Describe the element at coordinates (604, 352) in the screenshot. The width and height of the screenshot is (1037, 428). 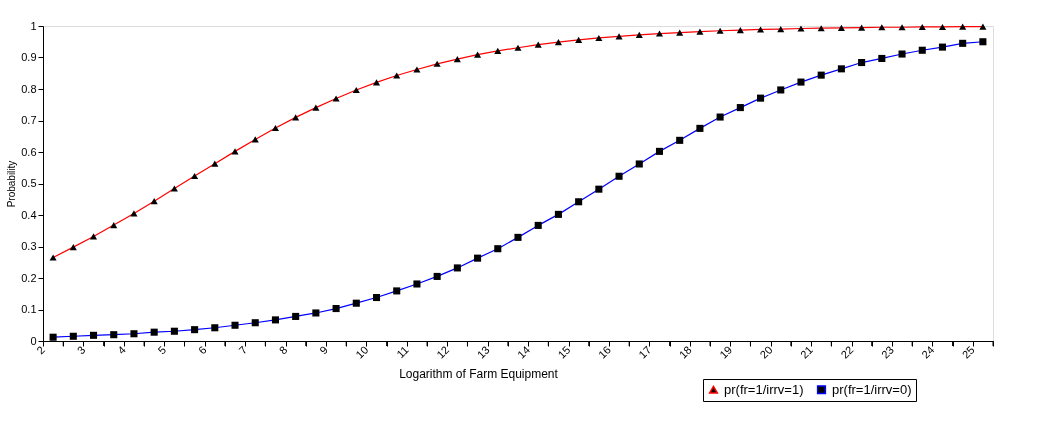
I see `x-tick-label: 16` at that location.